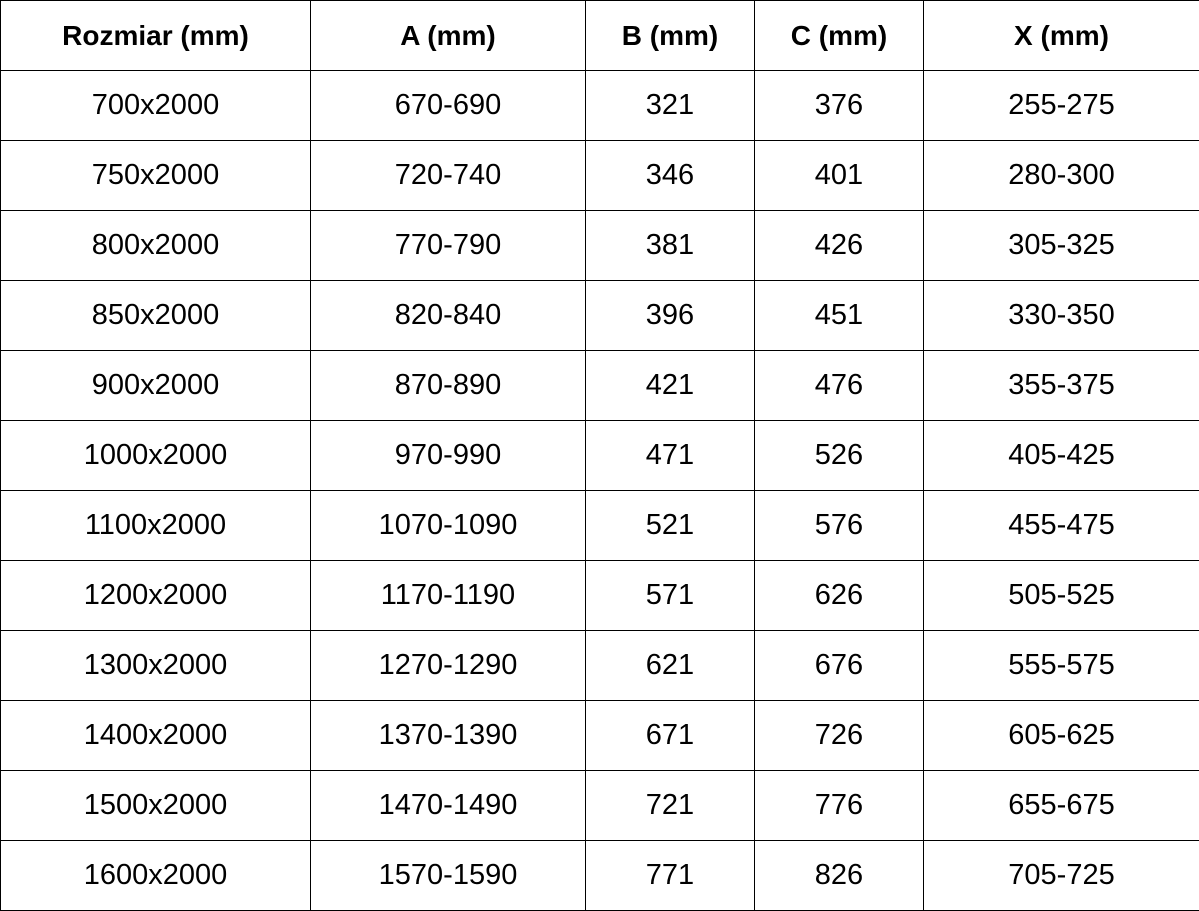  I want to click on cell-size: 1400x2000, so click(155, 735).